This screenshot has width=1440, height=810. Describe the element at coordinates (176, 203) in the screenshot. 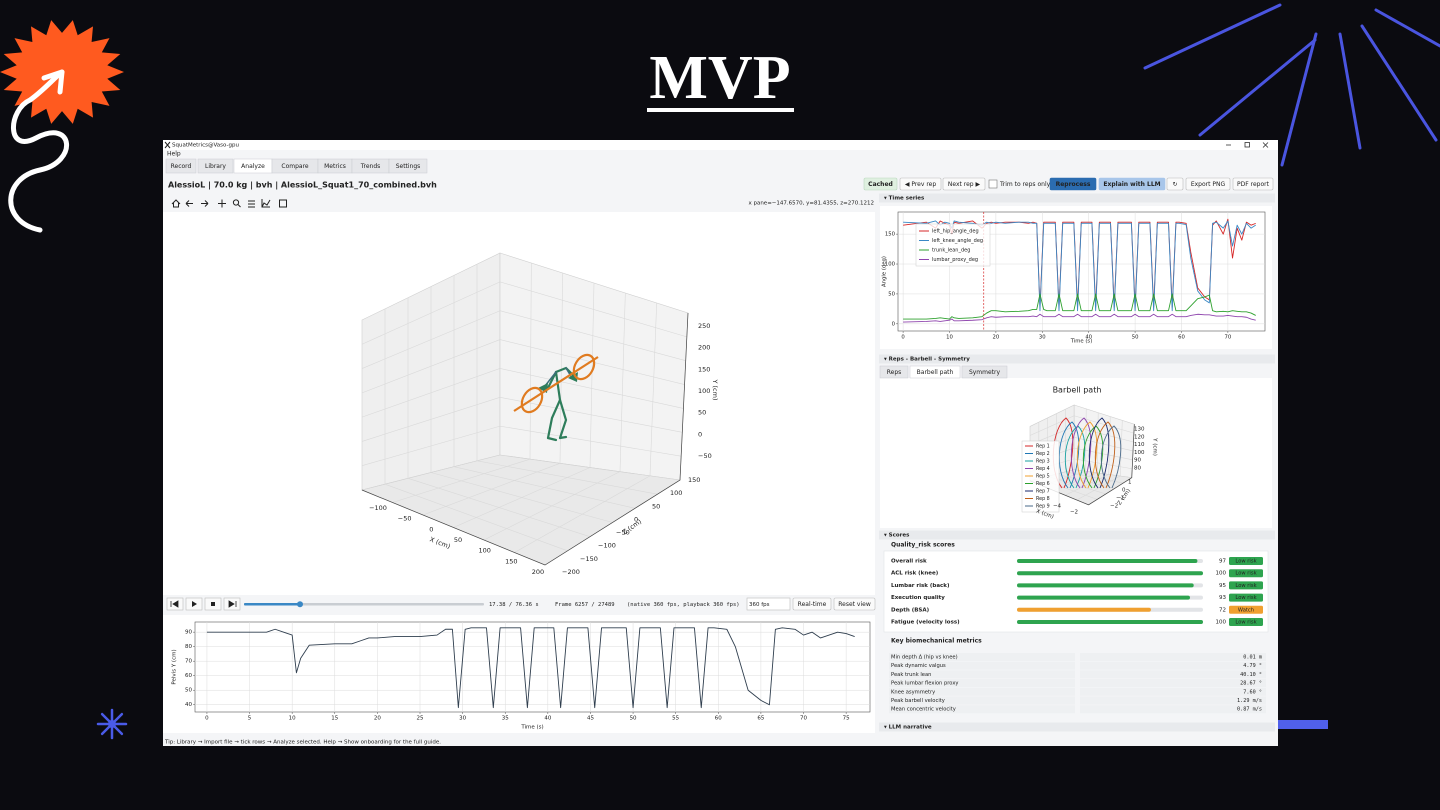

I see `tool-home` at that location.